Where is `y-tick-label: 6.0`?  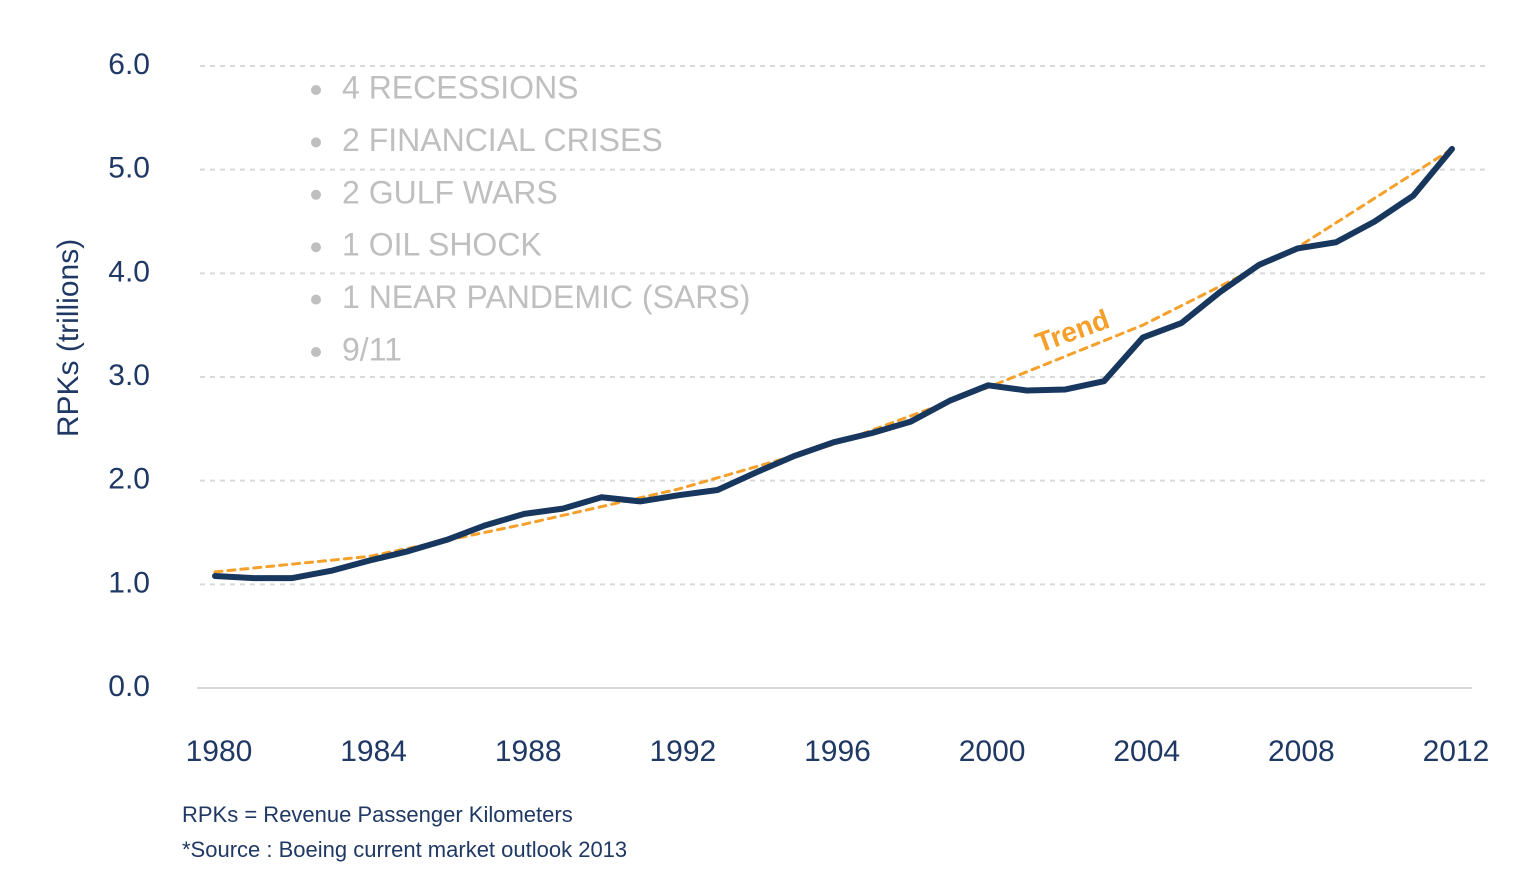
y-tick-label: 6.0 is located at coordinates (129, 64).